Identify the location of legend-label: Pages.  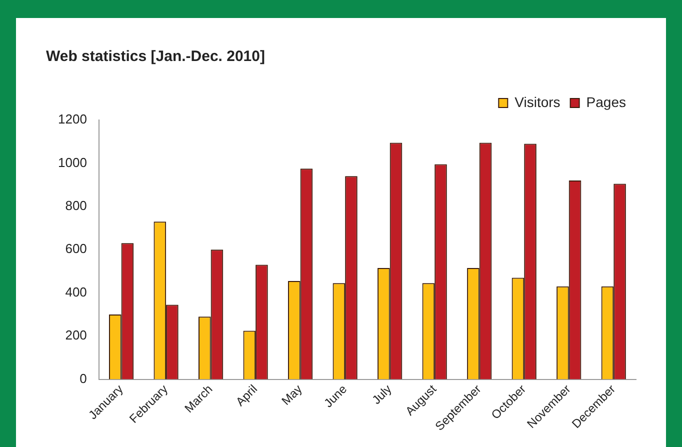
(606, 102).